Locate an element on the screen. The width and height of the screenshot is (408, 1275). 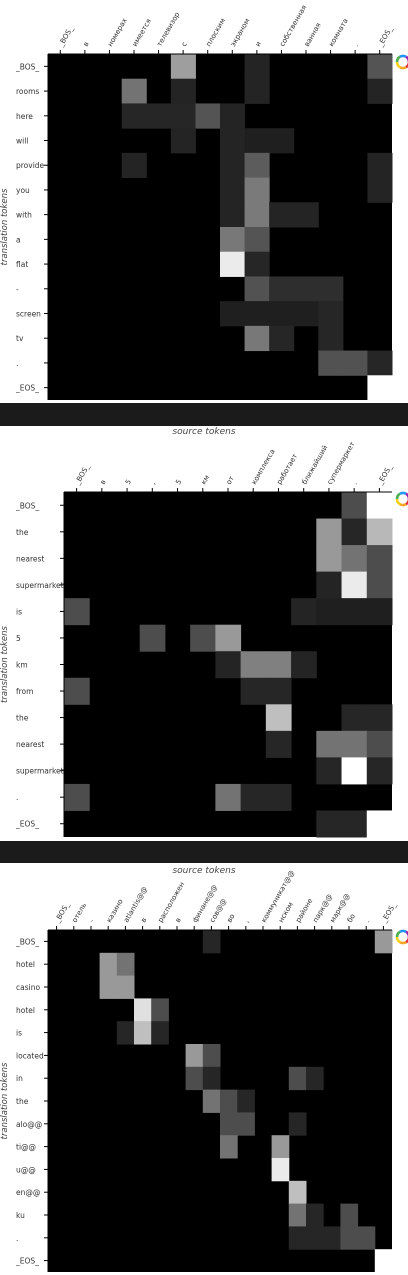
y-tick-label: in is located at coordinates (19, 1078).